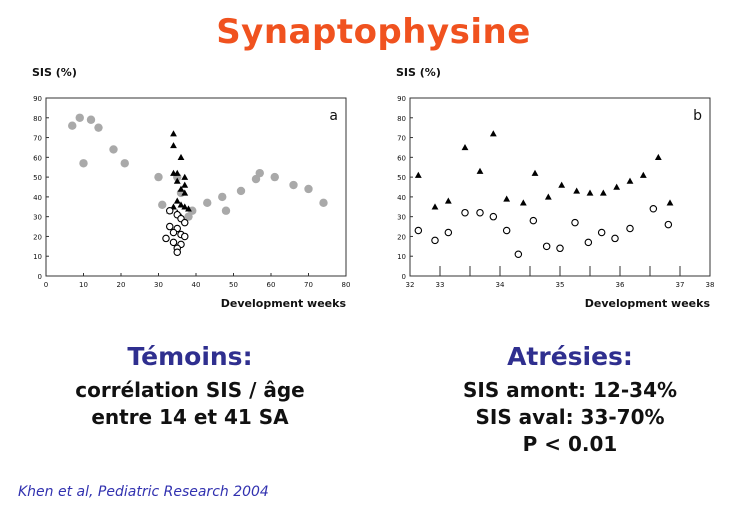  What do you see at coordinates (570, 390) in the screenshot?
I see `caption-atresia-line1: SIS amont: 12-34%` at bounding box center [570, 390].